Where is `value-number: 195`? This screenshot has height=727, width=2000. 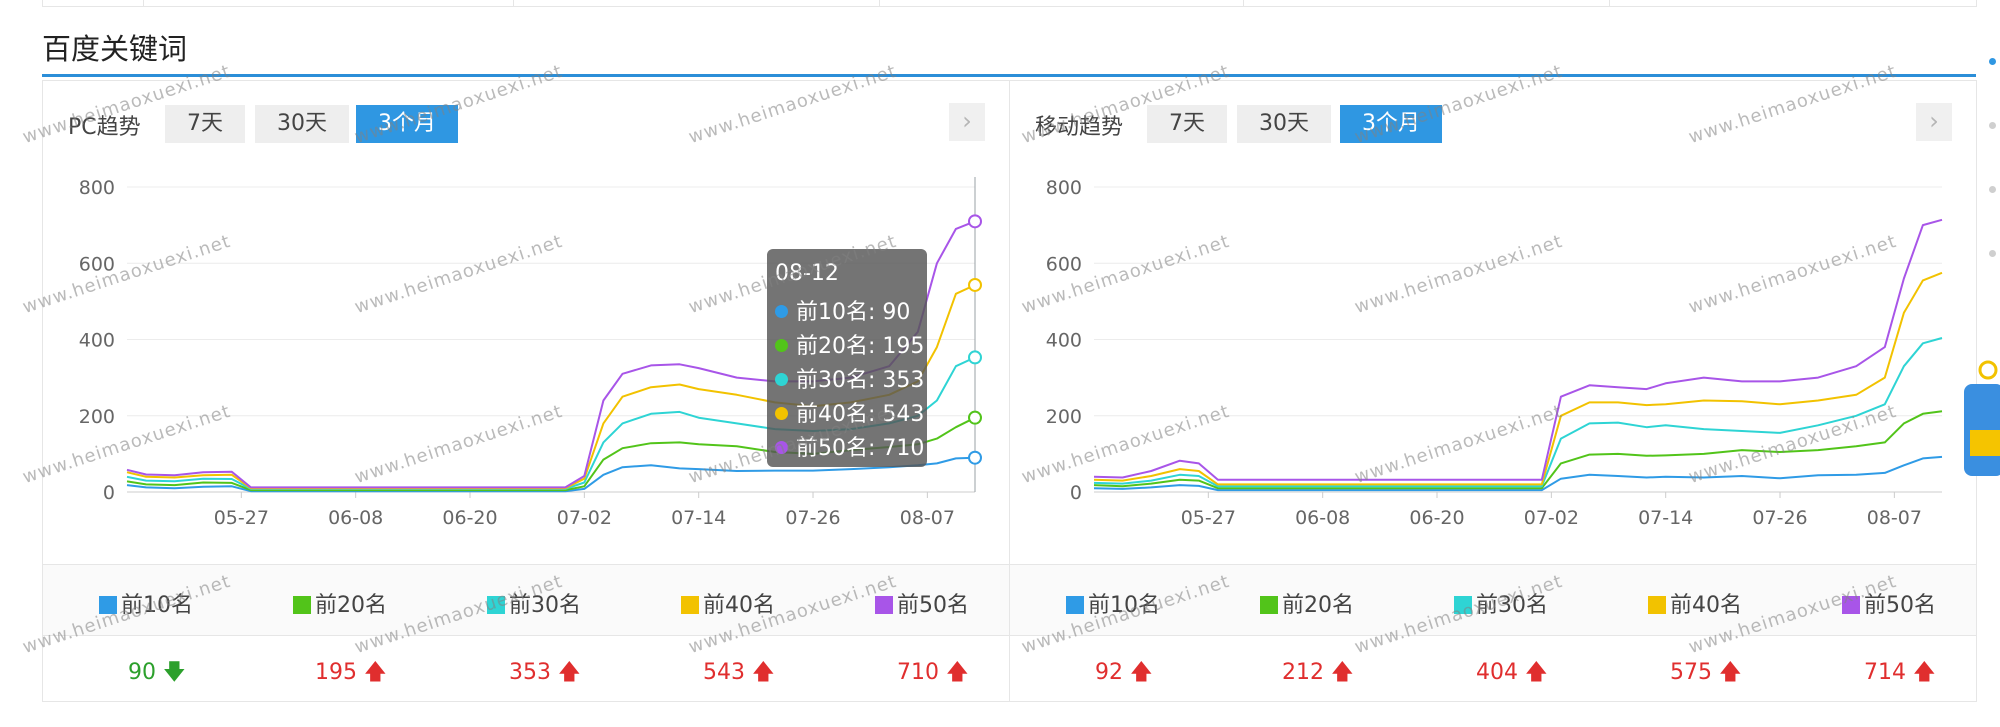
value-number: 195 is located at coordinates (336, 672).